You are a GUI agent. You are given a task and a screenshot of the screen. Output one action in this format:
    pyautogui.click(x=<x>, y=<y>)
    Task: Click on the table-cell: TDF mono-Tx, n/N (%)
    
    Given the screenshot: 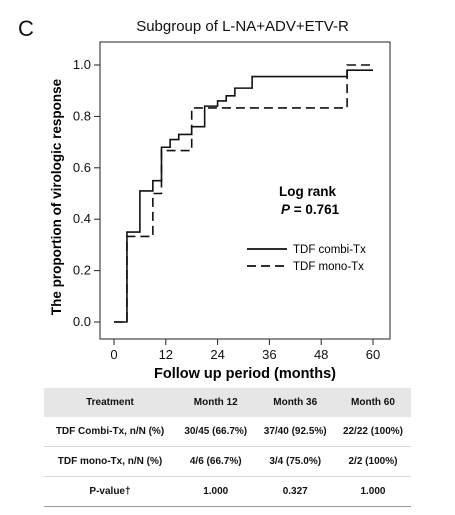 What is the action you would take?
    pyautogui.click(x=110, y=461)
    